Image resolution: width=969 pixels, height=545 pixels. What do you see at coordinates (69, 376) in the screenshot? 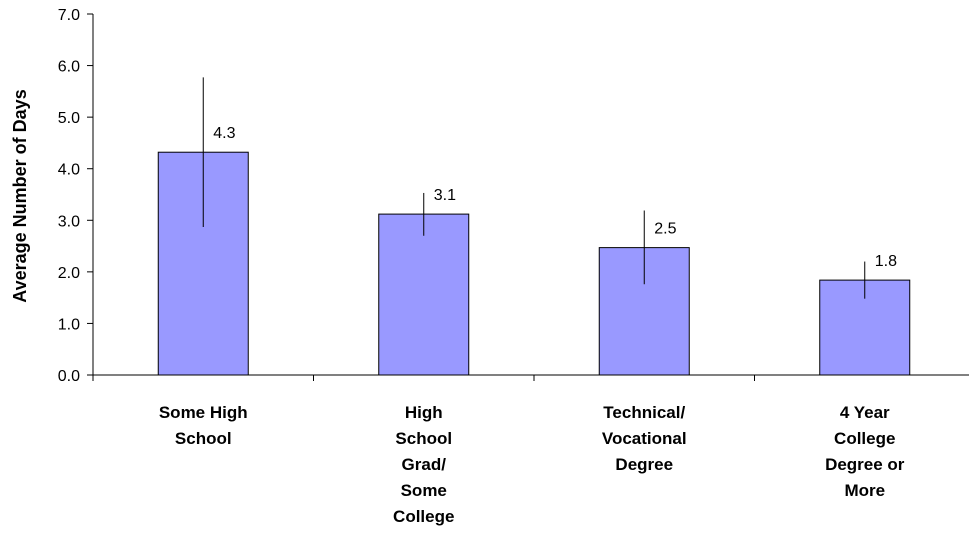
I see `y-tick-label: 0.0` at bounding box center [69, 376].